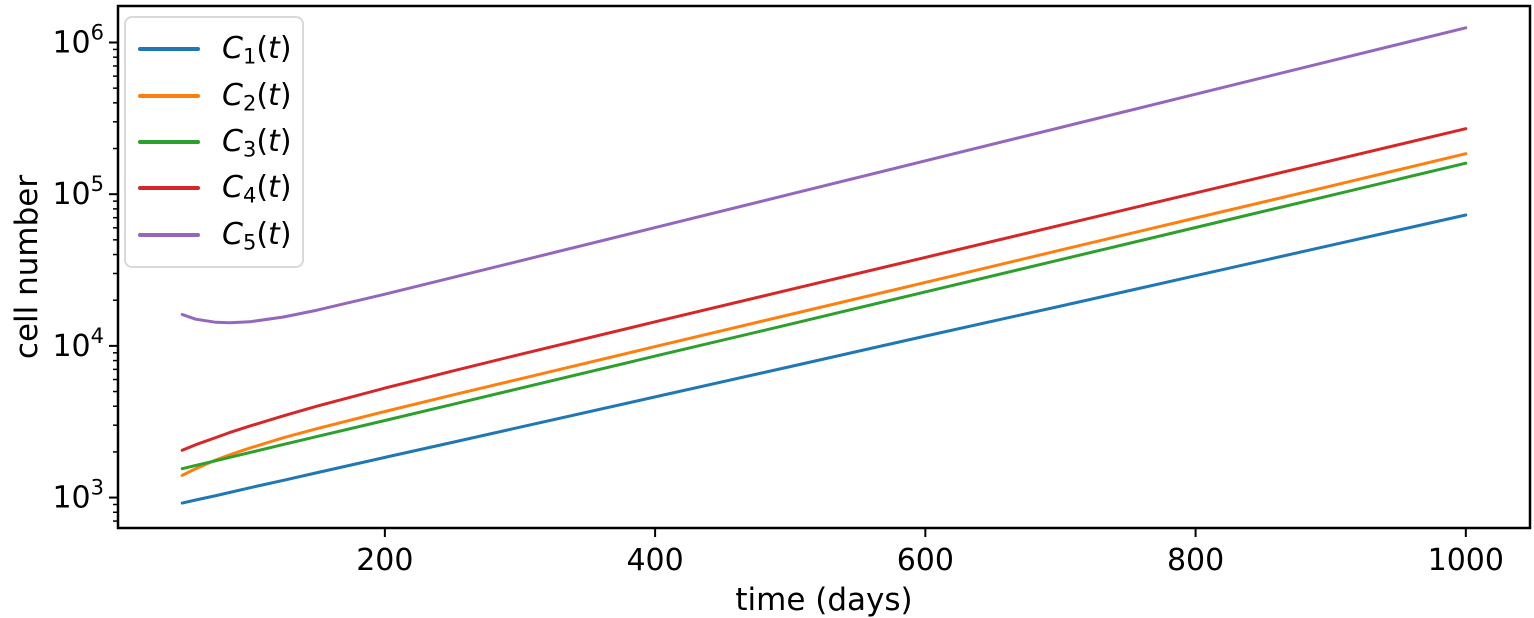  What do you see at coordinates (169, 49) in the screenshot?
I see `legend-line-sample-c1` at bounding box center [169, 49].